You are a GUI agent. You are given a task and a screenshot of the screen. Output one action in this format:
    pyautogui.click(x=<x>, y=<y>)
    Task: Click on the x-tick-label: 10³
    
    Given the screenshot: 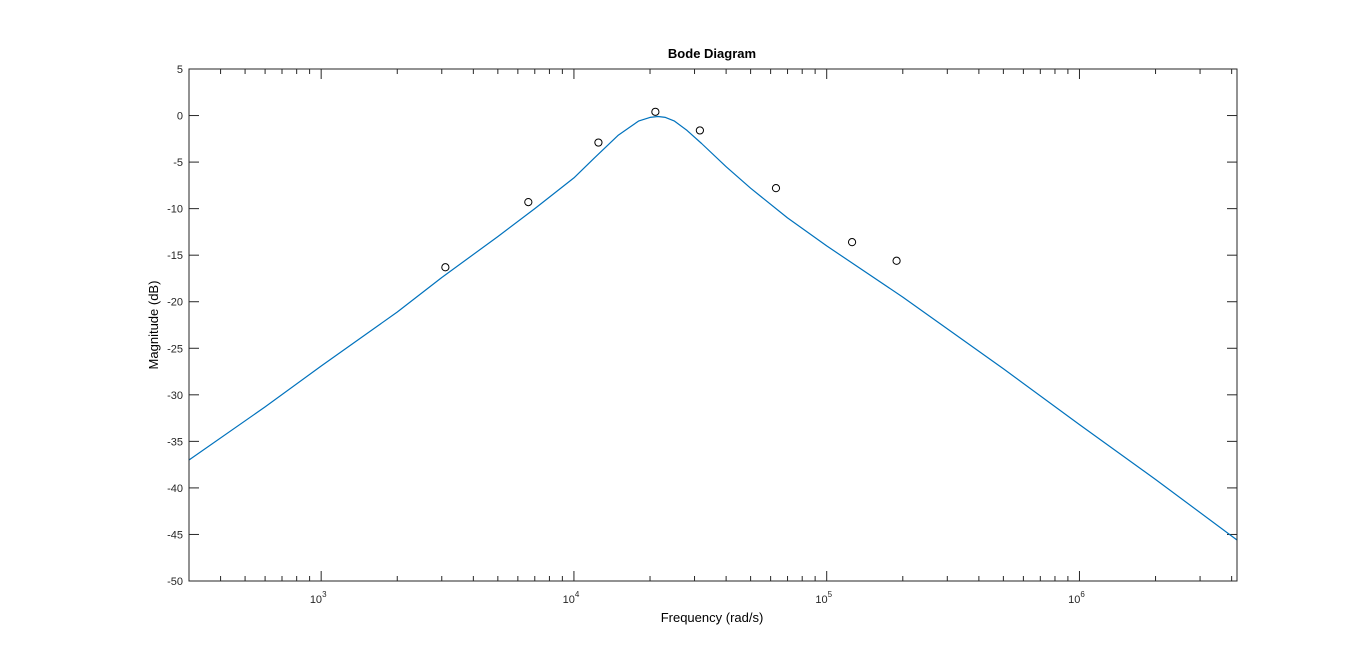 What is the action you would take?
    pyautogui.click(x=318, y=598)
    